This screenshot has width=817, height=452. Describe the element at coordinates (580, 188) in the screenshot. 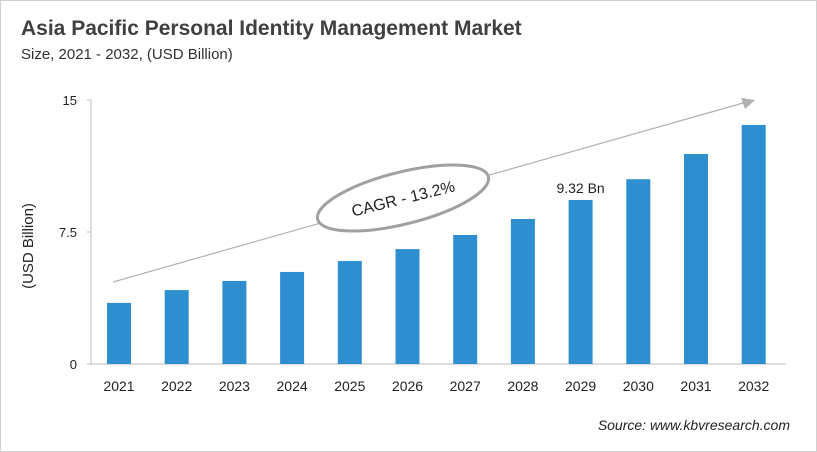

I see `data-label-2029: 9.32 Bn` at that location.